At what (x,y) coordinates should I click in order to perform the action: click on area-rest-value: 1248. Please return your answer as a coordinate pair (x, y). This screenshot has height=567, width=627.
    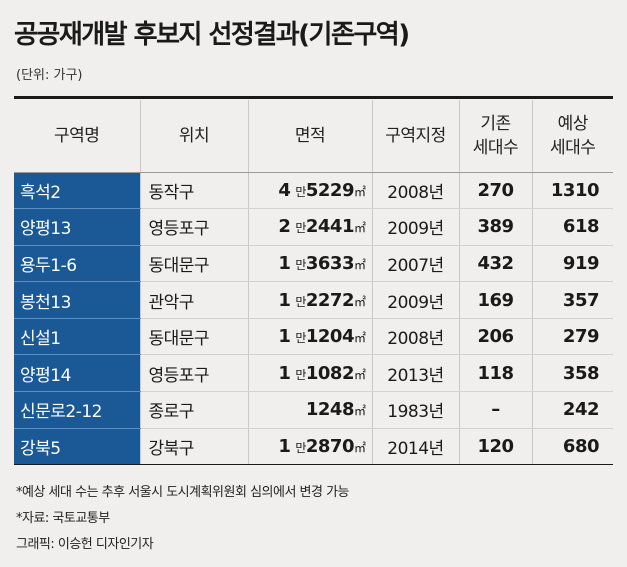
    Looking at the image, I should click on (330, 410).